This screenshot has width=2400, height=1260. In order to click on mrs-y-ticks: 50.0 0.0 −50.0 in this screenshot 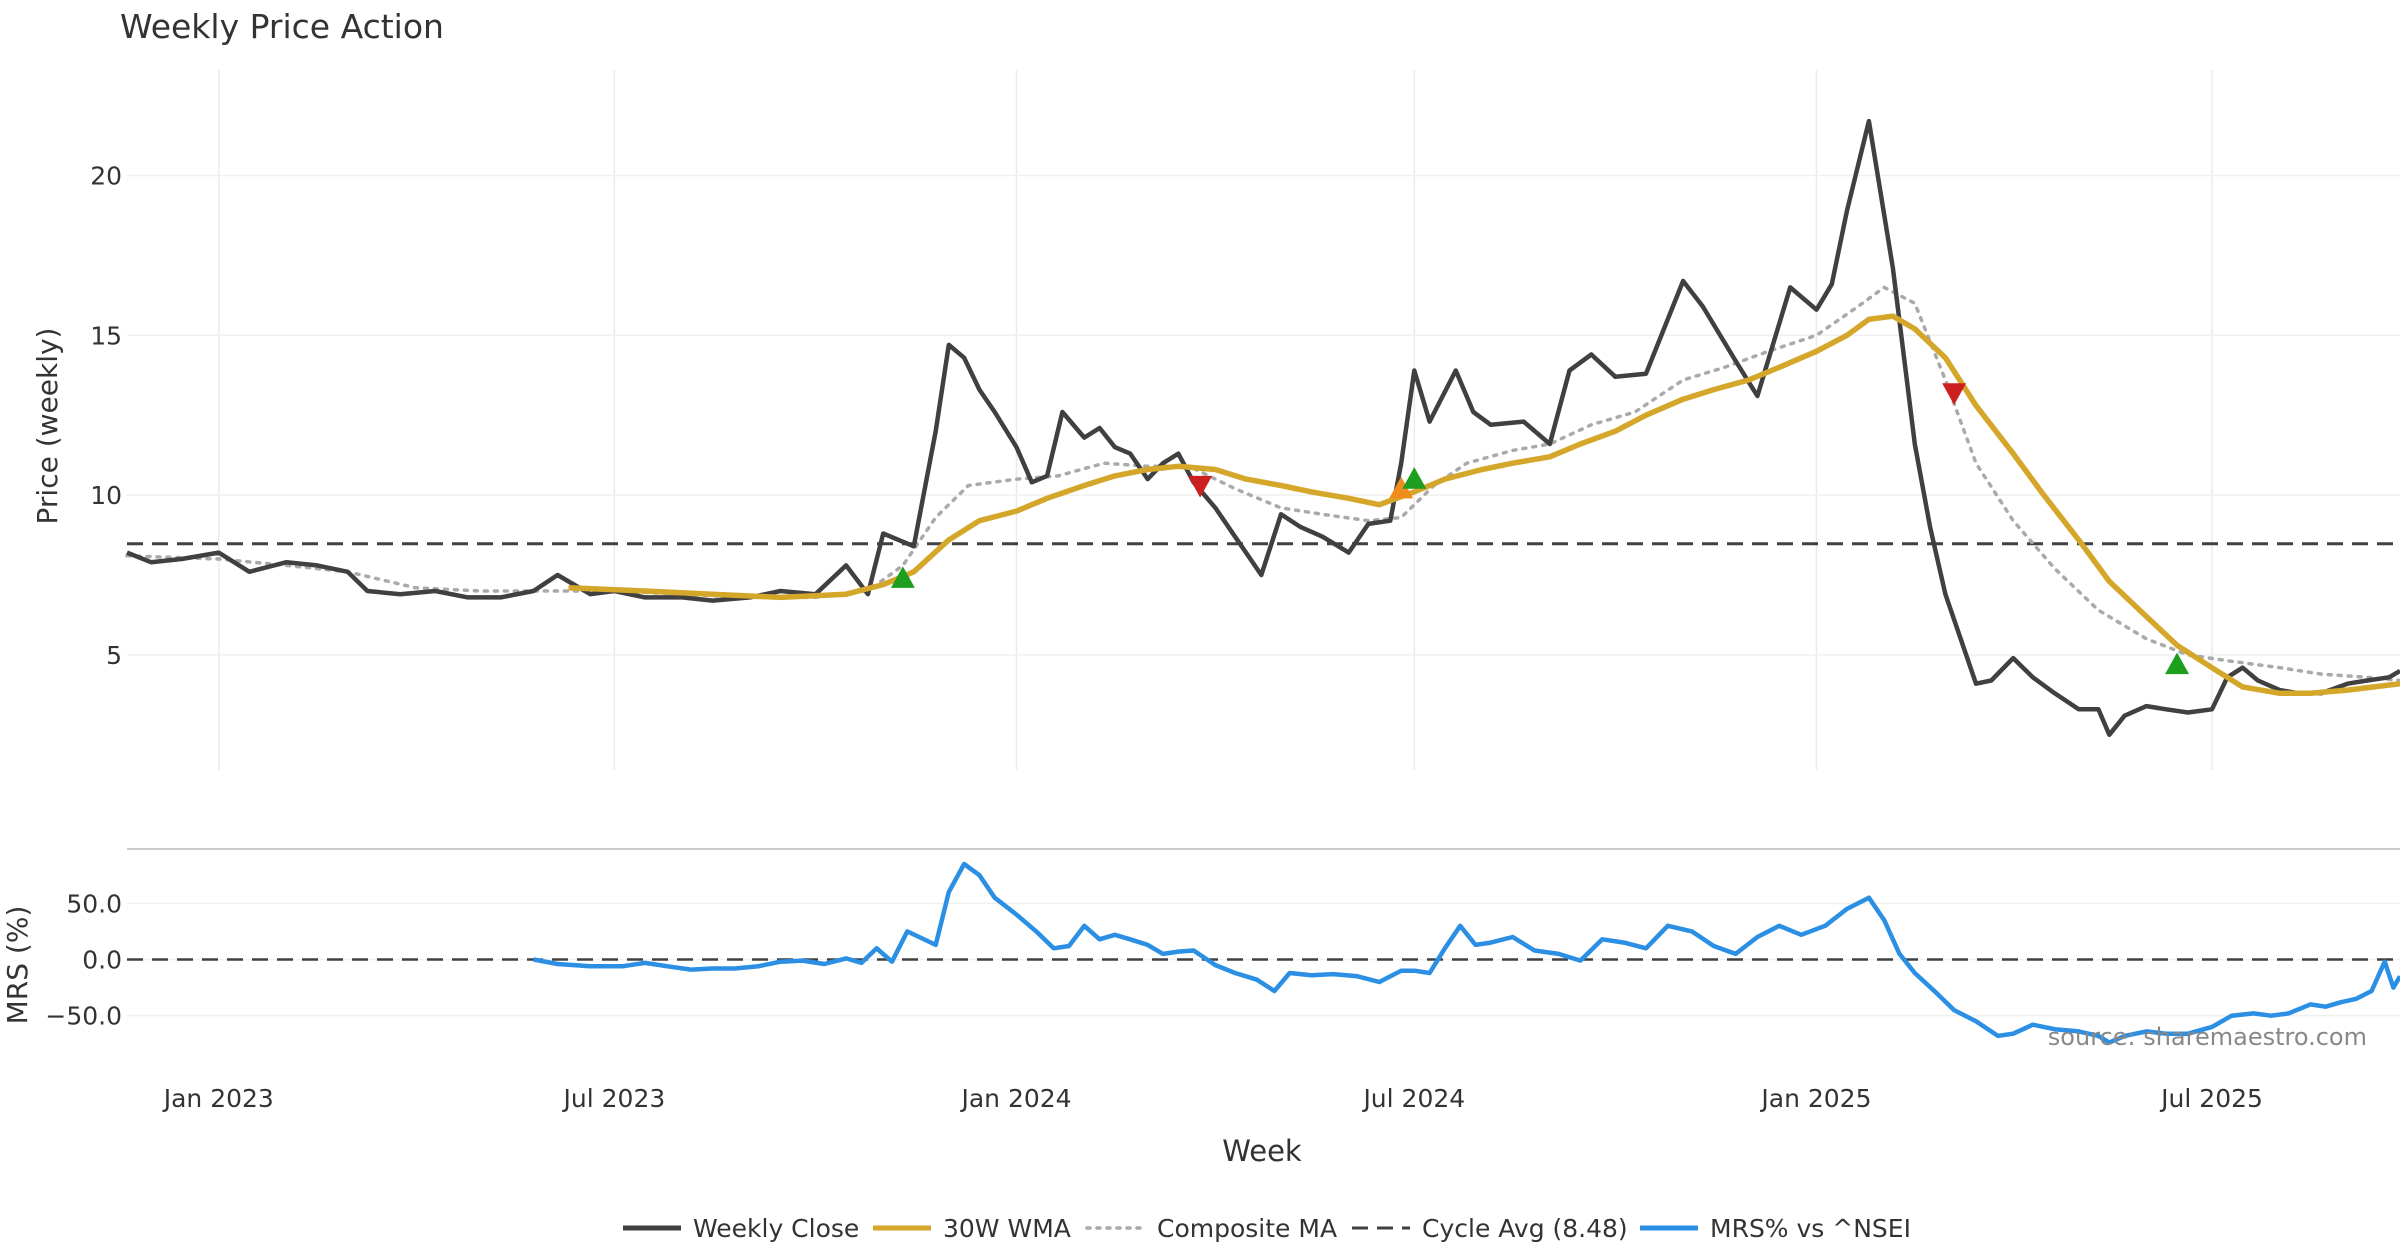, I will do `click(83, 959)`.